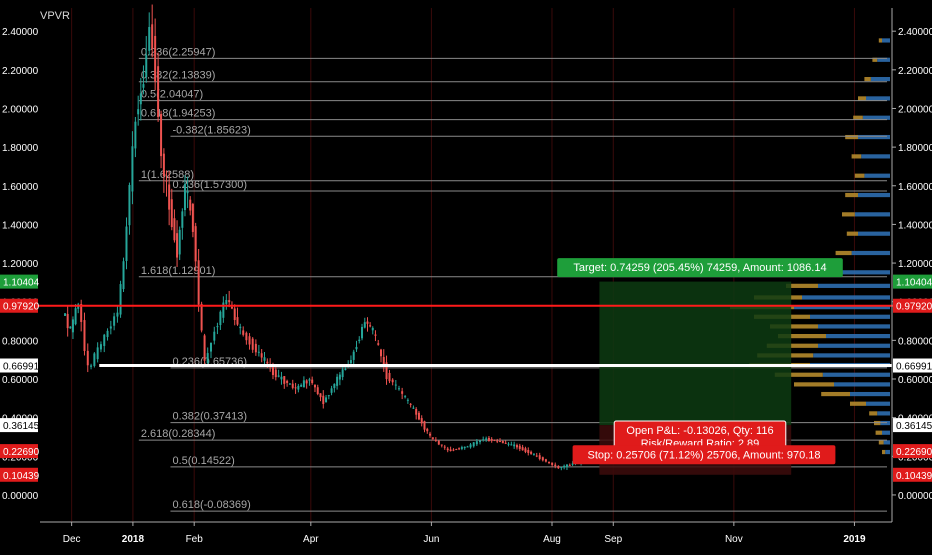 The image size is (932, 555). Describe the element at coordinates (914, 283) in the screenshot. I see `price-tag-text: 1.10404` at that location.